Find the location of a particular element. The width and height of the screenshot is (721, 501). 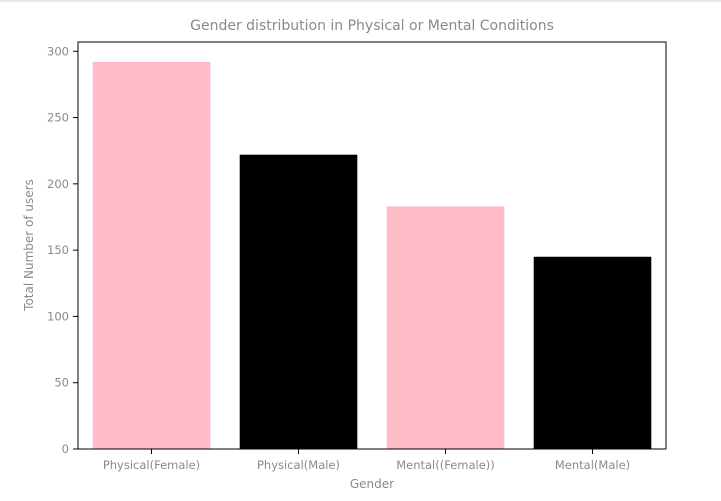

y-axis: 0 50 100 150 200 250 300 is located at coordinates (62, 250).